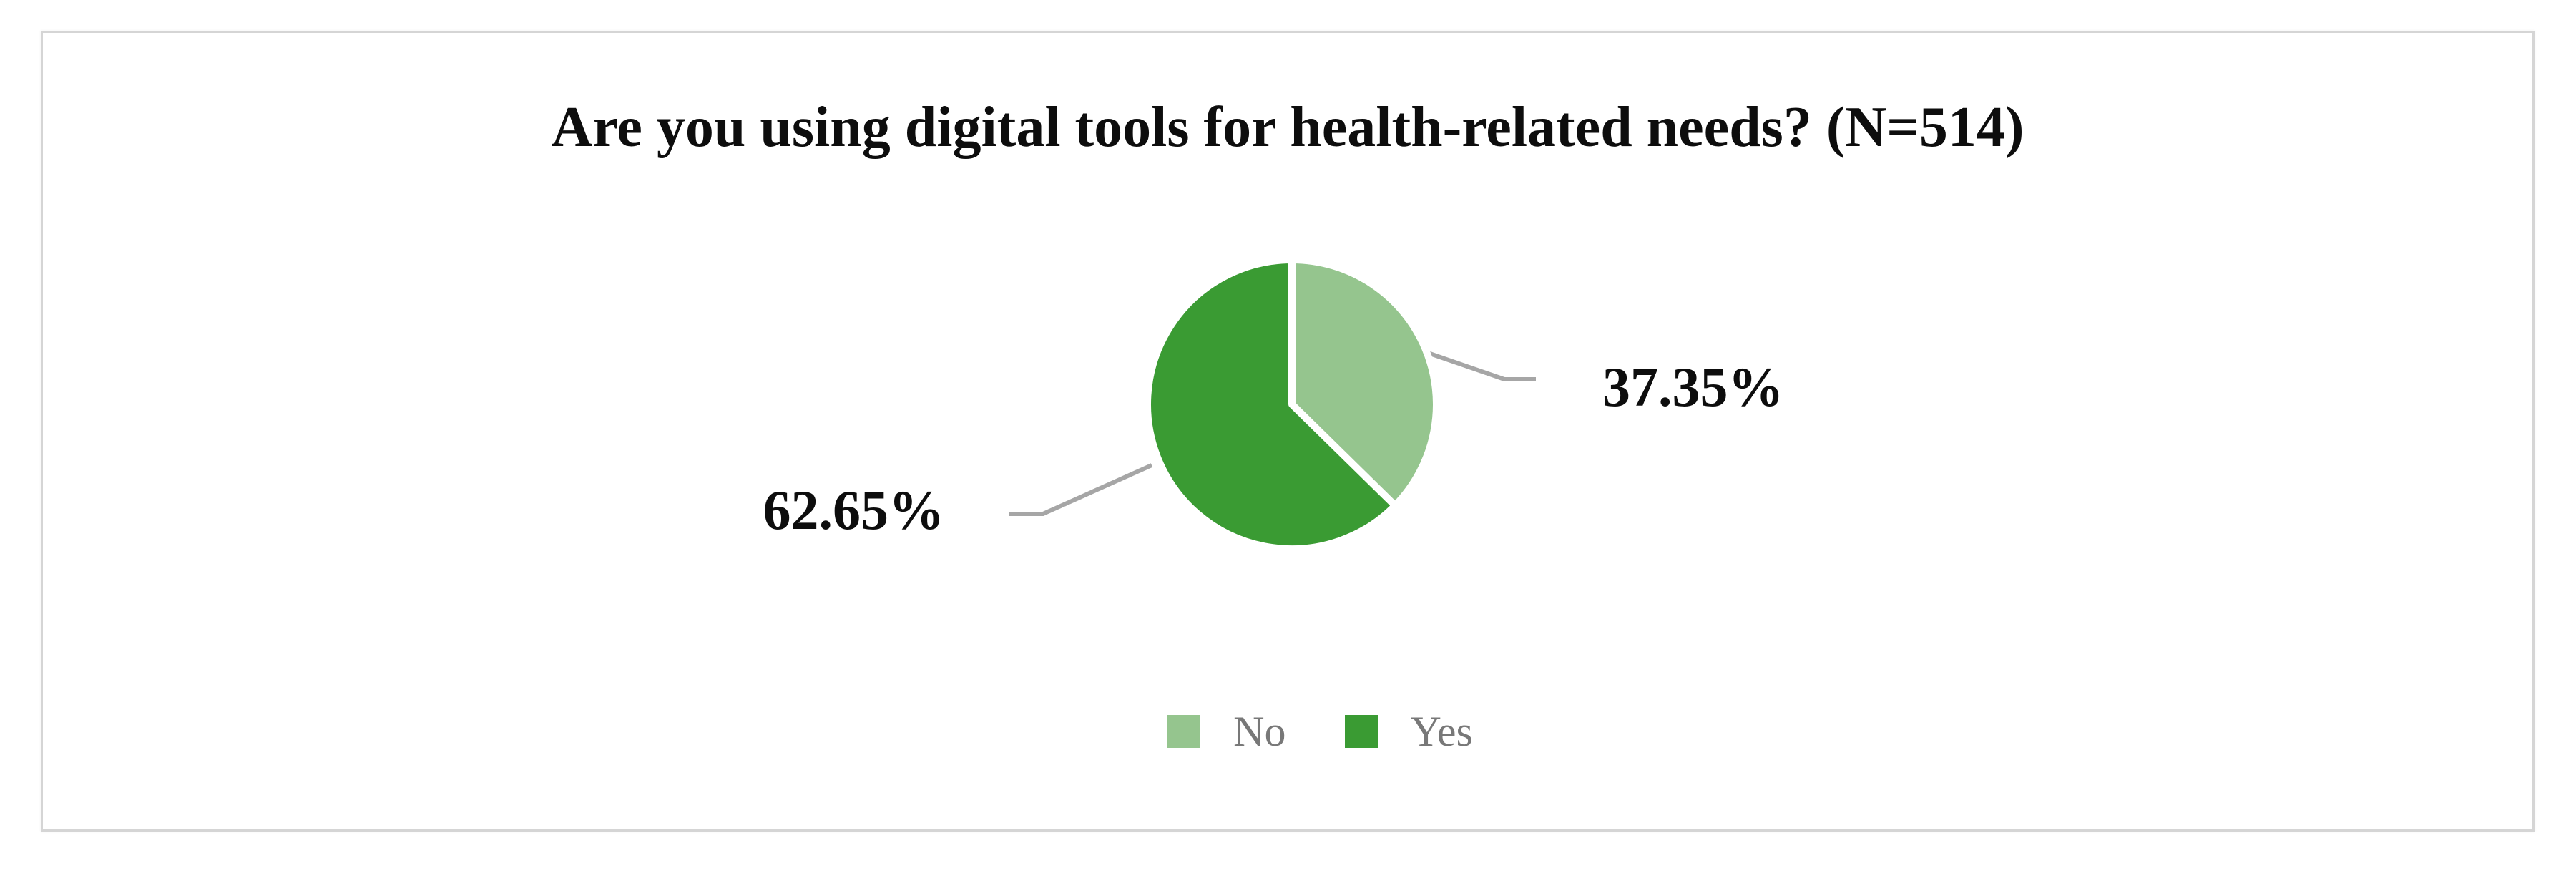  Describe the element at coordinates (1693, 387) in the screenshot. I see `data-label-no: 37.35%` at that location.